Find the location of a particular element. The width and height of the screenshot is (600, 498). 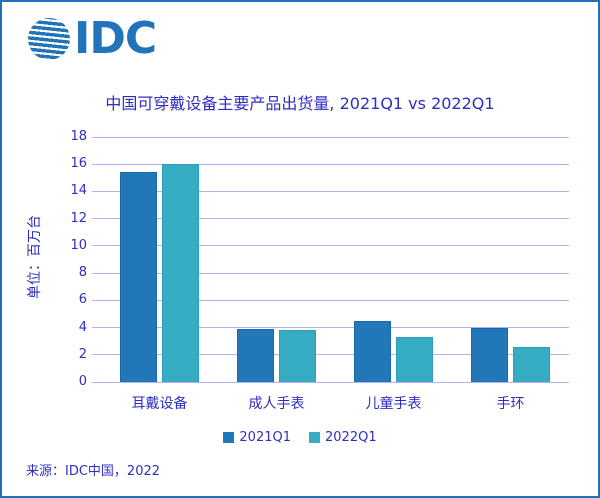

legend-item-2022Q1: 2022Q1 is located at coordinates (343, 437).